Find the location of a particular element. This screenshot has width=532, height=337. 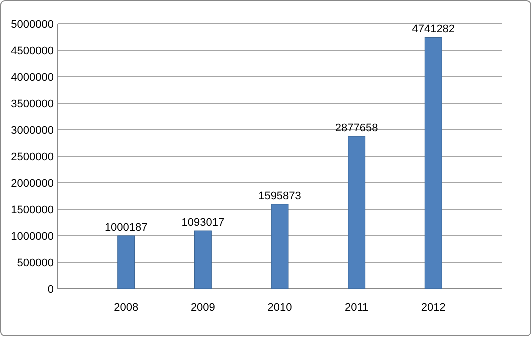

x-tick-label: 2010 is located at coordinates (280, 308).